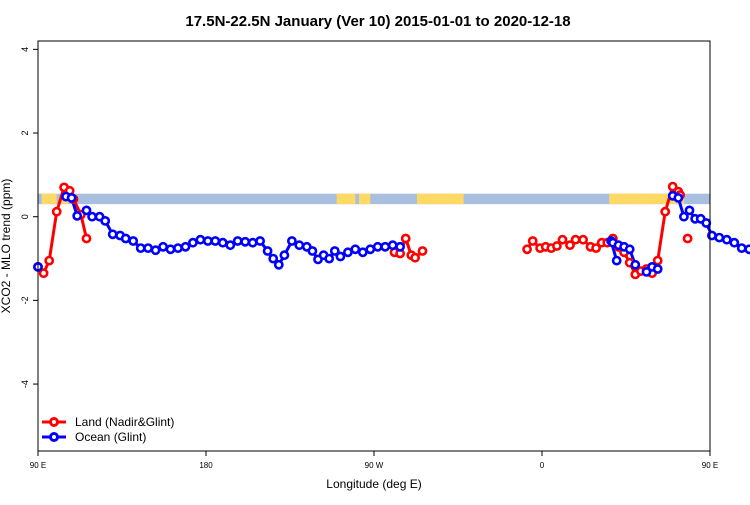 The width and height of the screenshot is (750, 505). Describe the element at coordinates (374, 465) in the screenshot. I see `x-tick-label: 90 W` at that location.